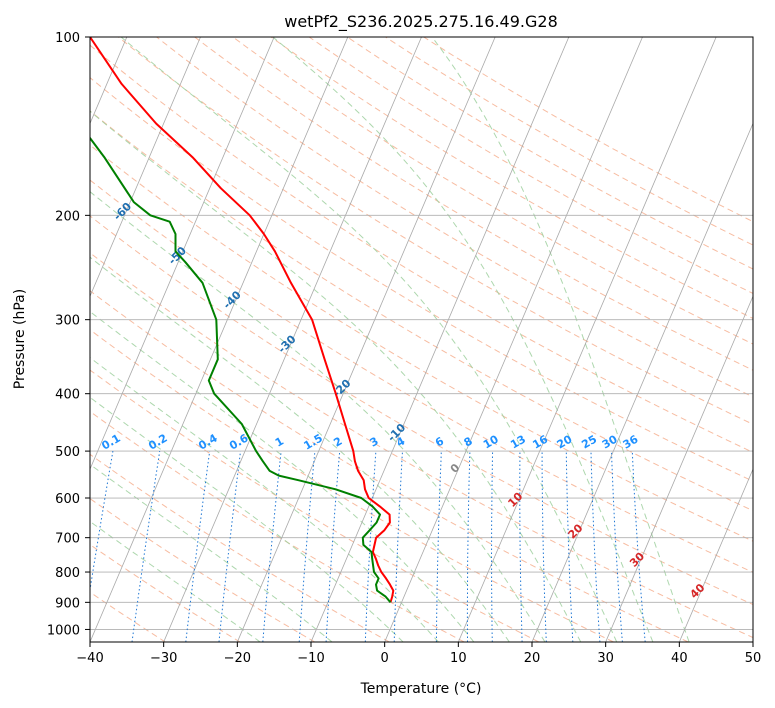 Image resolution: width=775 pixels, height=708 pixels. Describe the element at coordinates (67, 573) in the screenshot. I see `y-tick-label: 800` at that location.